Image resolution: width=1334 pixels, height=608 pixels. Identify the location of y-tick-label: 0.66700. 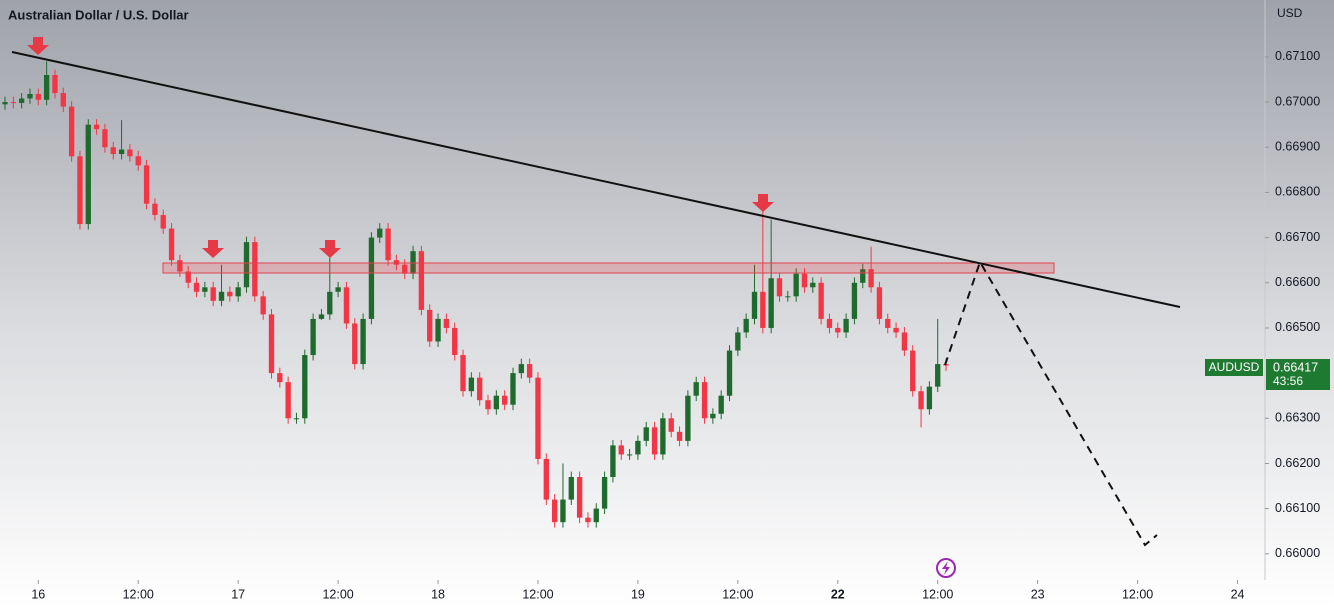
(1297, 237).